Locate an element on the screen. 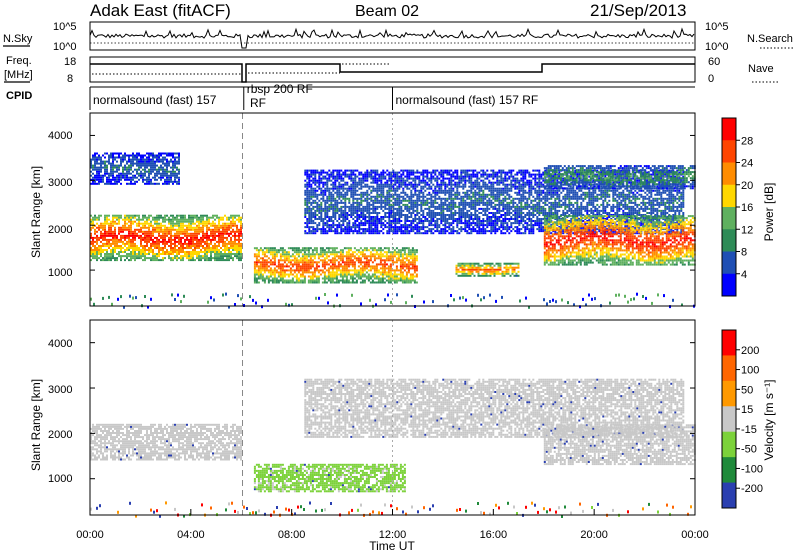 This screenshot has width=800, height=559. x-tick-label-2: 08:00 is located at coordinates (292, 535).